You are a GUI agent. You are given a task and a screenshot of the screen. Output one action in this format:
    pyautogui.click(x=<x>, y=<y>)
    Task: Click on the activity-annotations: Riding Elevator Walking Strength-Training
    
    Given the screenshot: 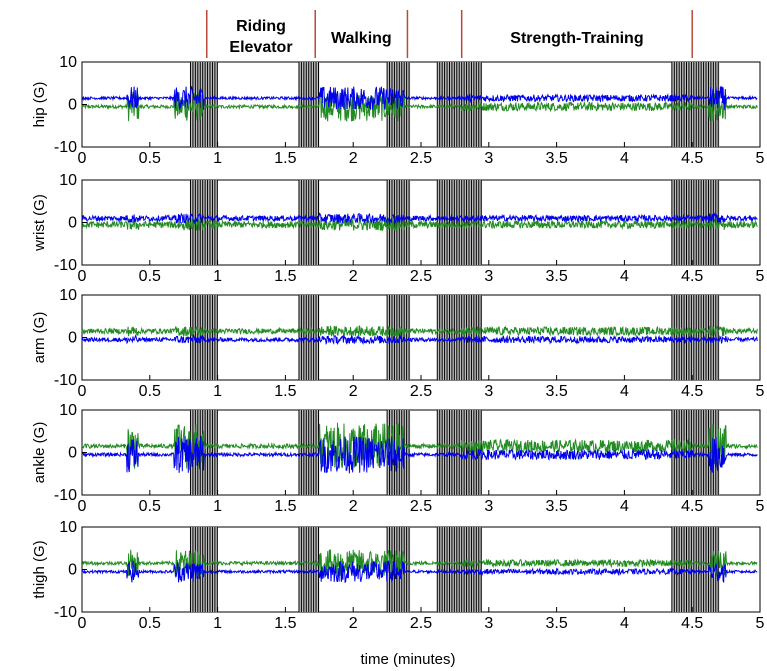 What is the action you would take?
    pyautogui.click(x=449, y=34)
    